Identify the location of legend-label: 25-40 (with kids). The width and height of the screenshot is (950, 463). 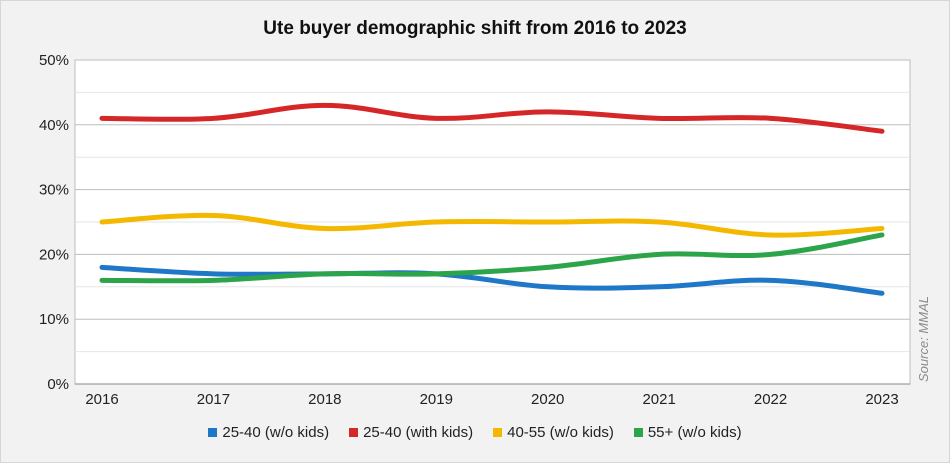
(418, 432).